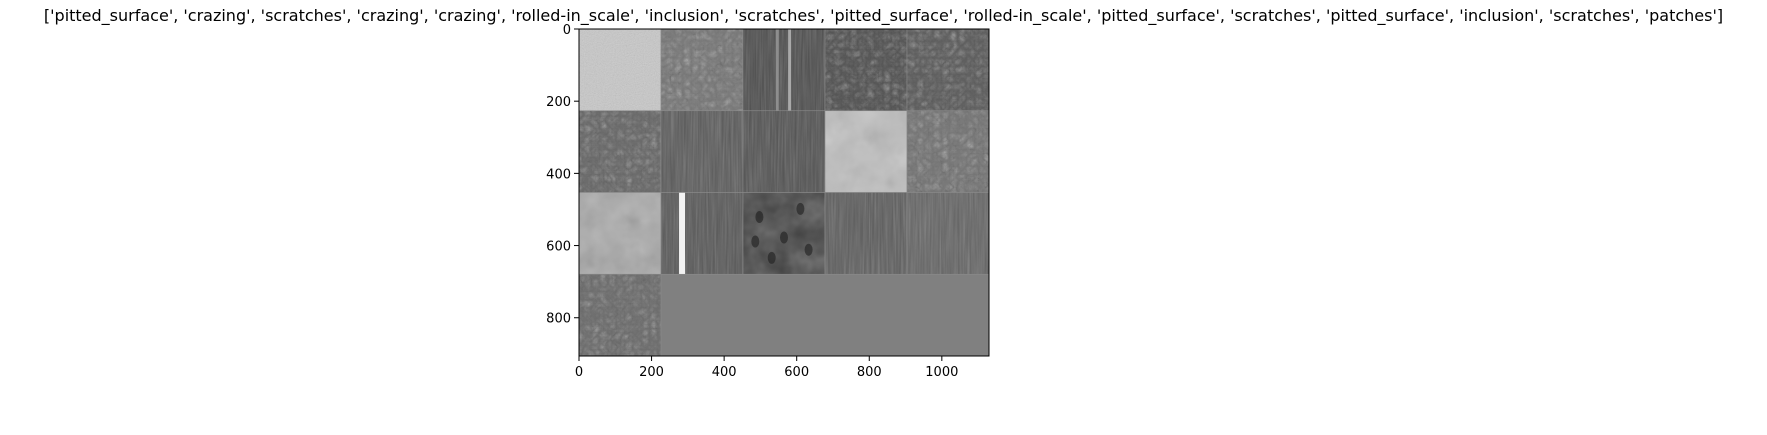 This screenshot has width=1767, height=435. What do you see at coordinates (651, 372) in the screenshot?
I see `x-tick-label: 200` at bounding box center [651, 372].